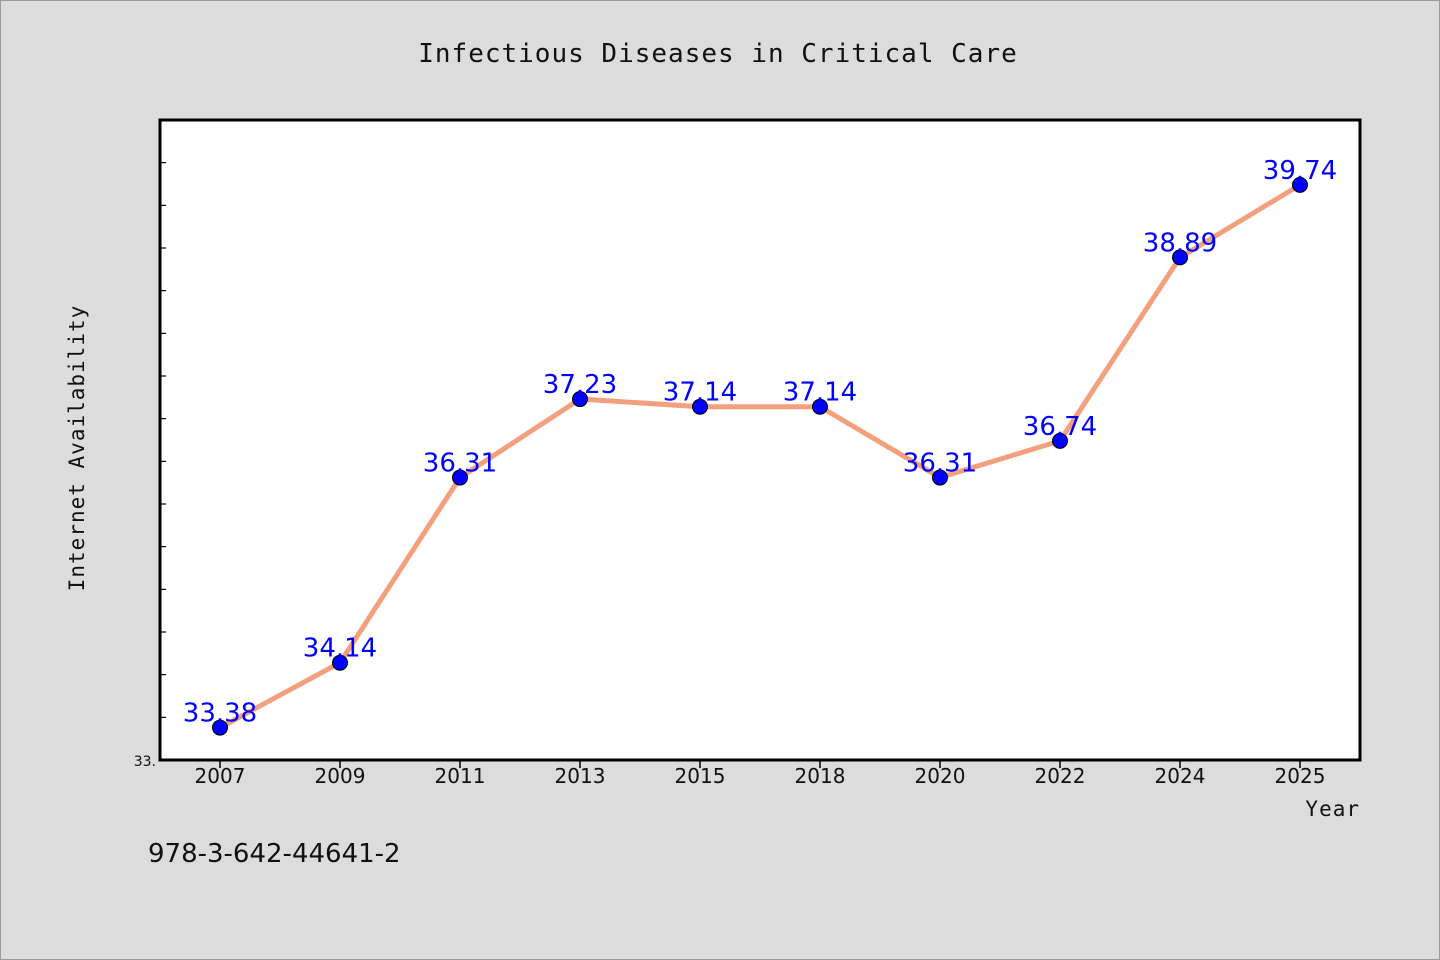  Describe the element at coordinates (1300, 171) in the screenshot. I see `data-label: 39.74` at that location.